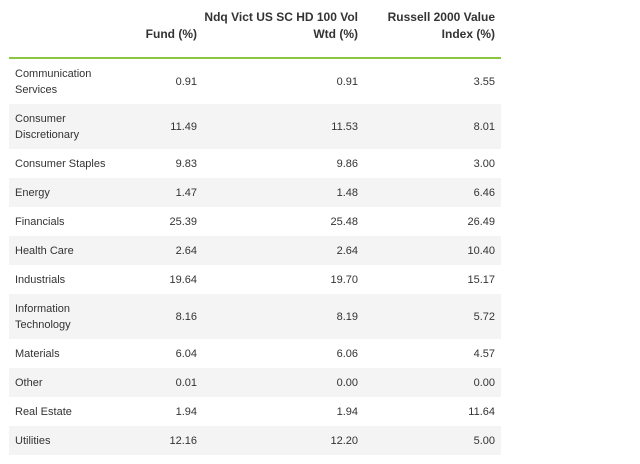 The width and height of the screenshot is (640, 464). I want to click on table-row: Energy 1.47 1.48 6.46, so click(255, 192).